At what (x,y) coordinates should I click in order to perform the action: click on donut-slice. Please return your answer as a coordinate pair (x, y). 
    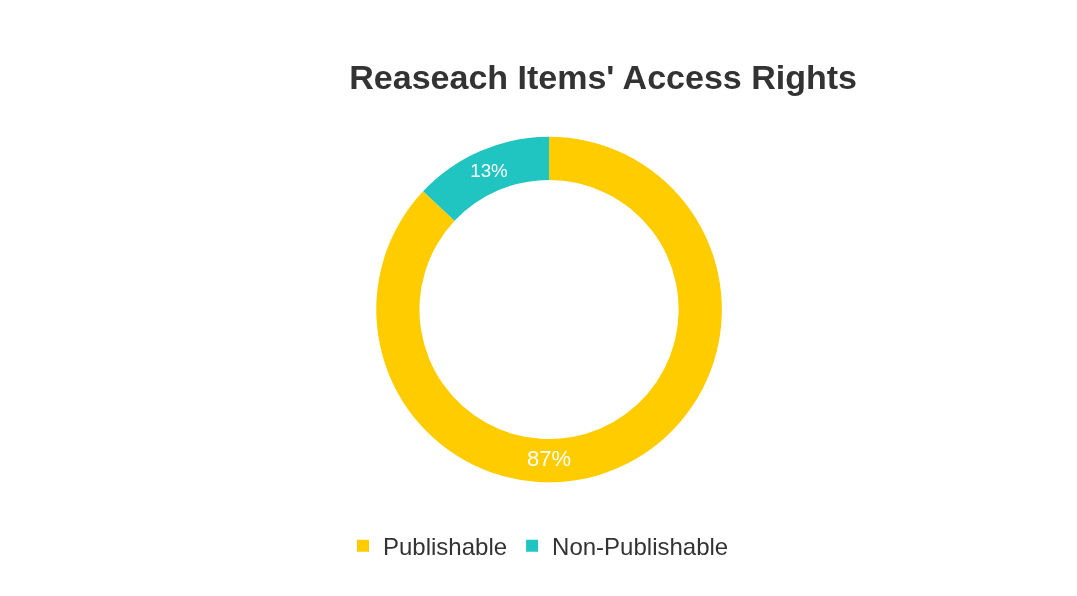
    Looking at the image, I should click on (486, 178).